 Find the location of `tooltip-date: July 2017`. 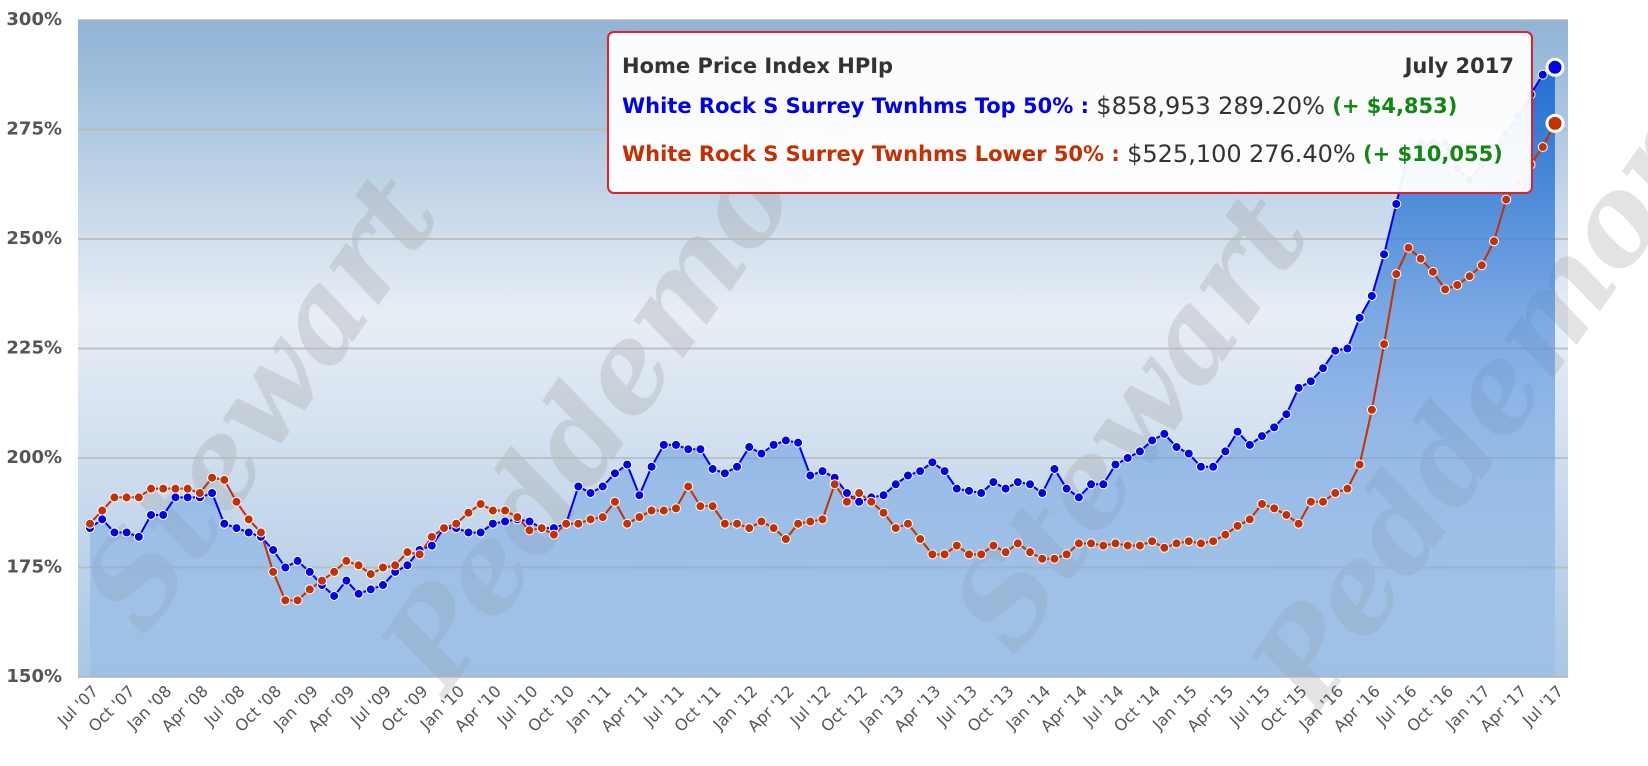

tooltip-date: July 2017 is located at coordinates (1458, 66).